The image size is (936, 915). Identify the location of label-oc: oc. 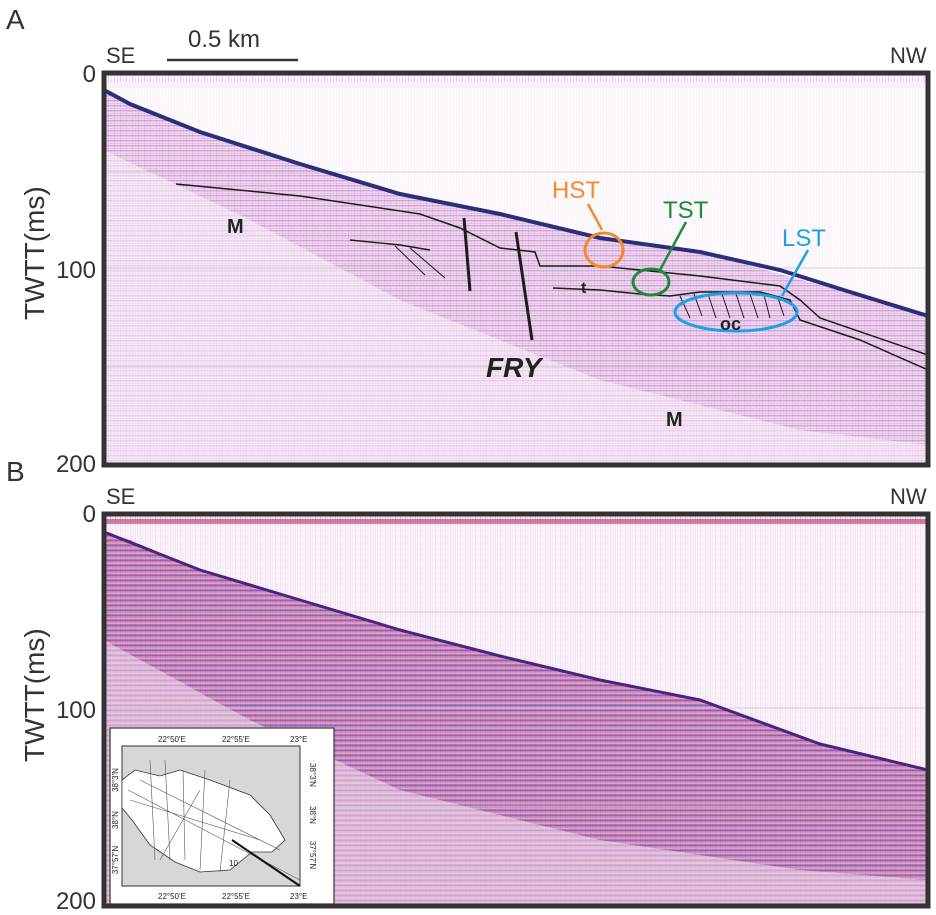
(730, 324).